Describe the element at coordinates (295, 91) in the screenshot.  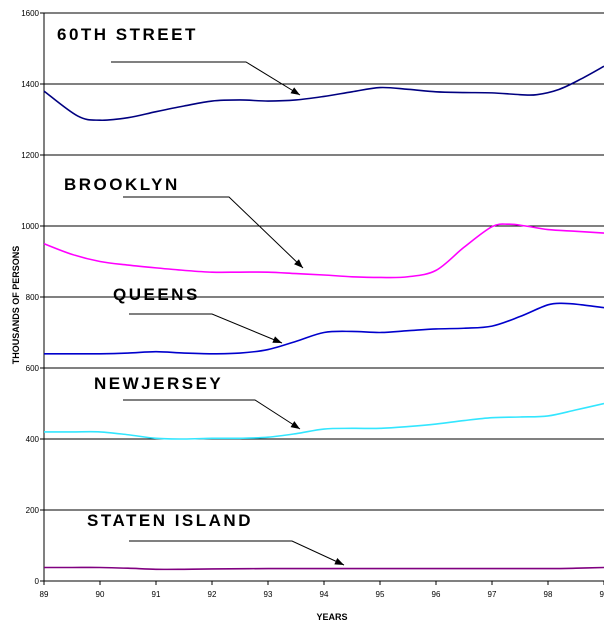
I see `arrowhead-60th-street` at that location.